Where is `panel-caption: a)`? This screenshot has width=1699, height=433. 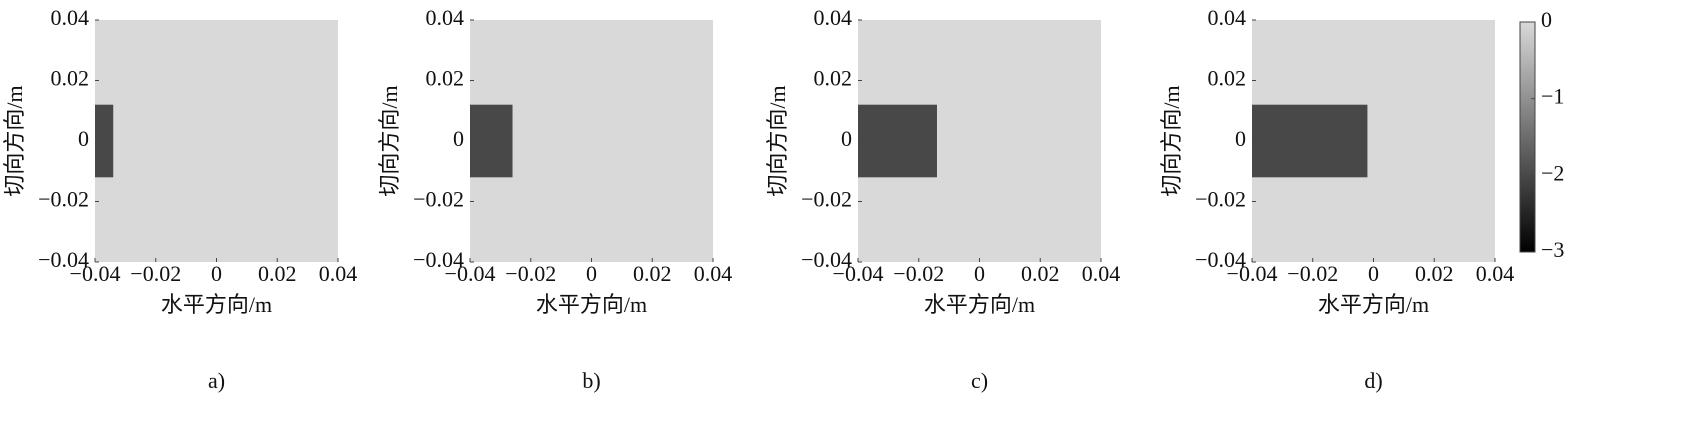 panel-caption: a) is located at coordinates (216, 380).